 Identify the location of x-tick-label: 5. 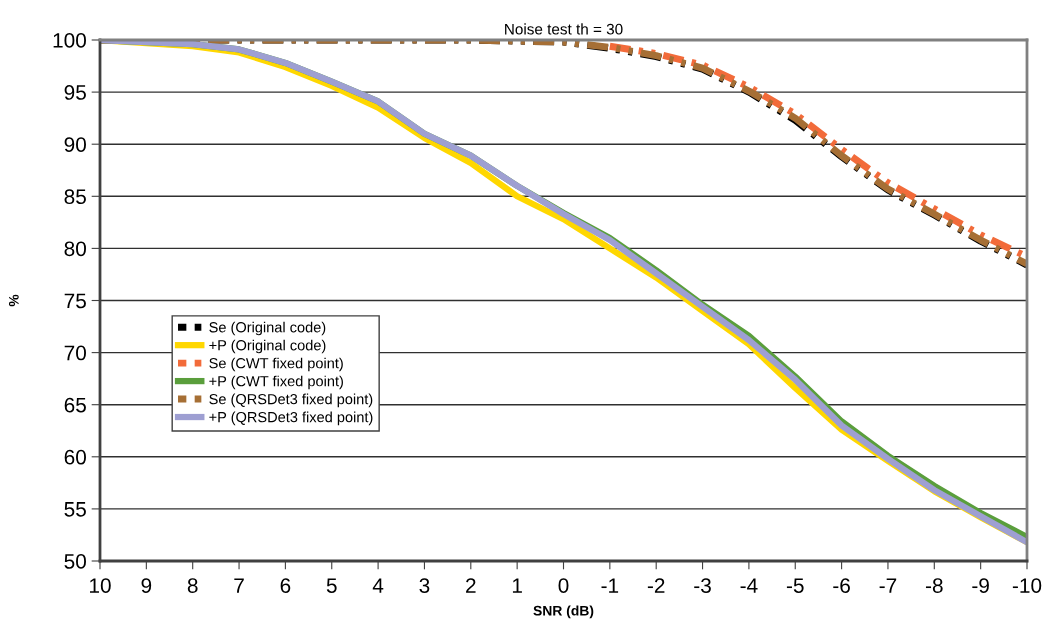
(331, 585).